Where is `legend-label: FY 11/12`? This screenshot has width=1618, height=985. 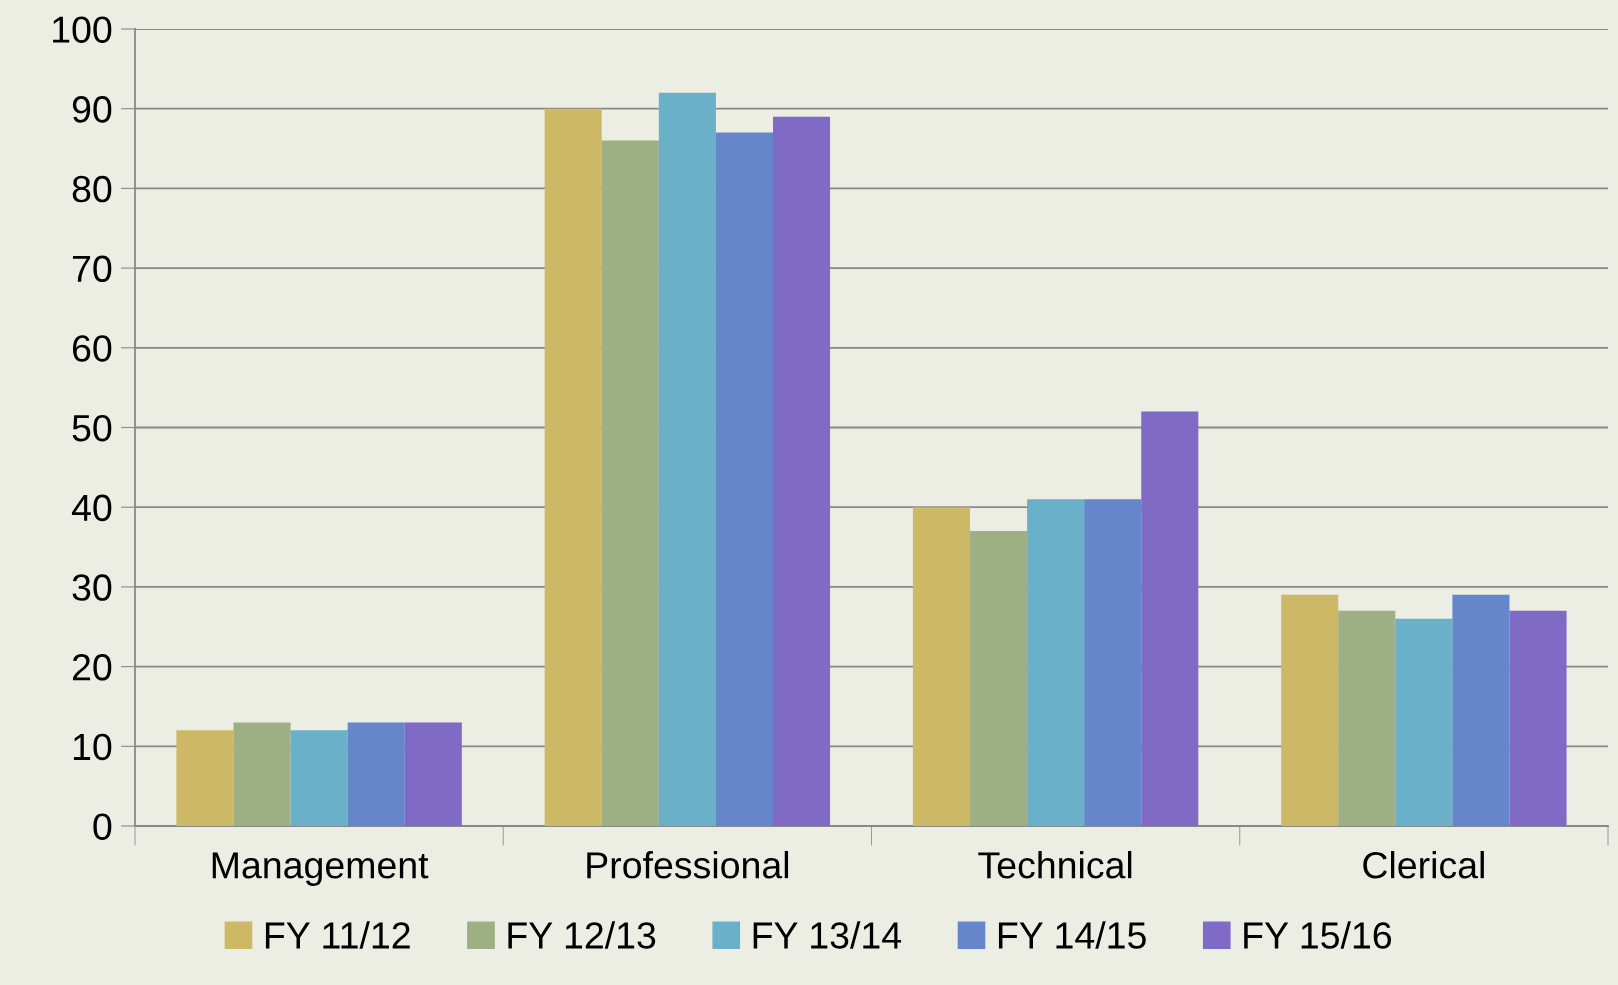 legend-label: FY 11/12 is located at coordinates (337, 935).